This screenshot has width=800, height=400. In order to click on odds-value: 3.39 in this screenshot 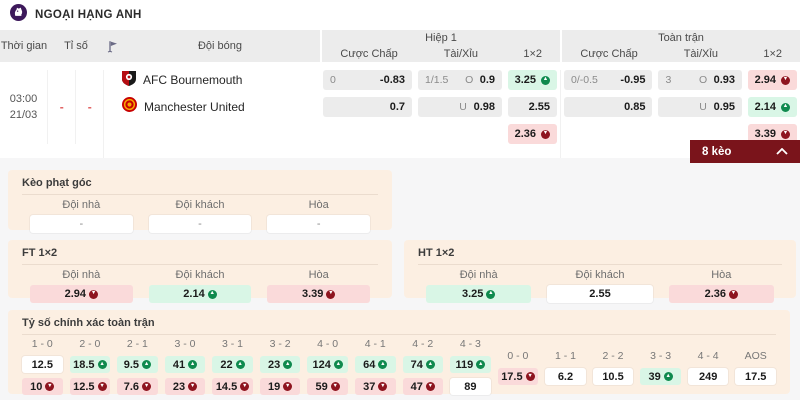, I will do `click(312, 294)`.